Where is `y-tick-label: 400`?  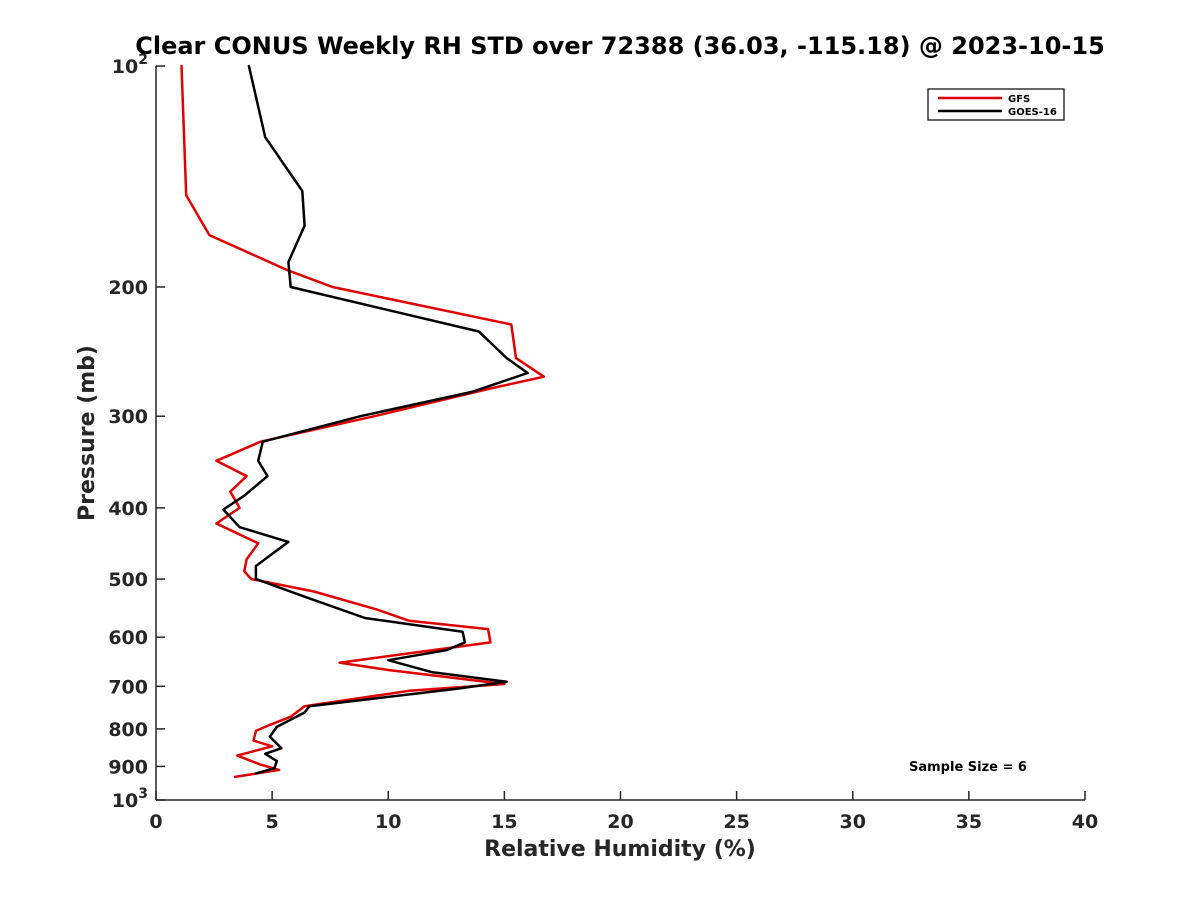 y-tick-label: 400 is located at coordinates (128, 509).